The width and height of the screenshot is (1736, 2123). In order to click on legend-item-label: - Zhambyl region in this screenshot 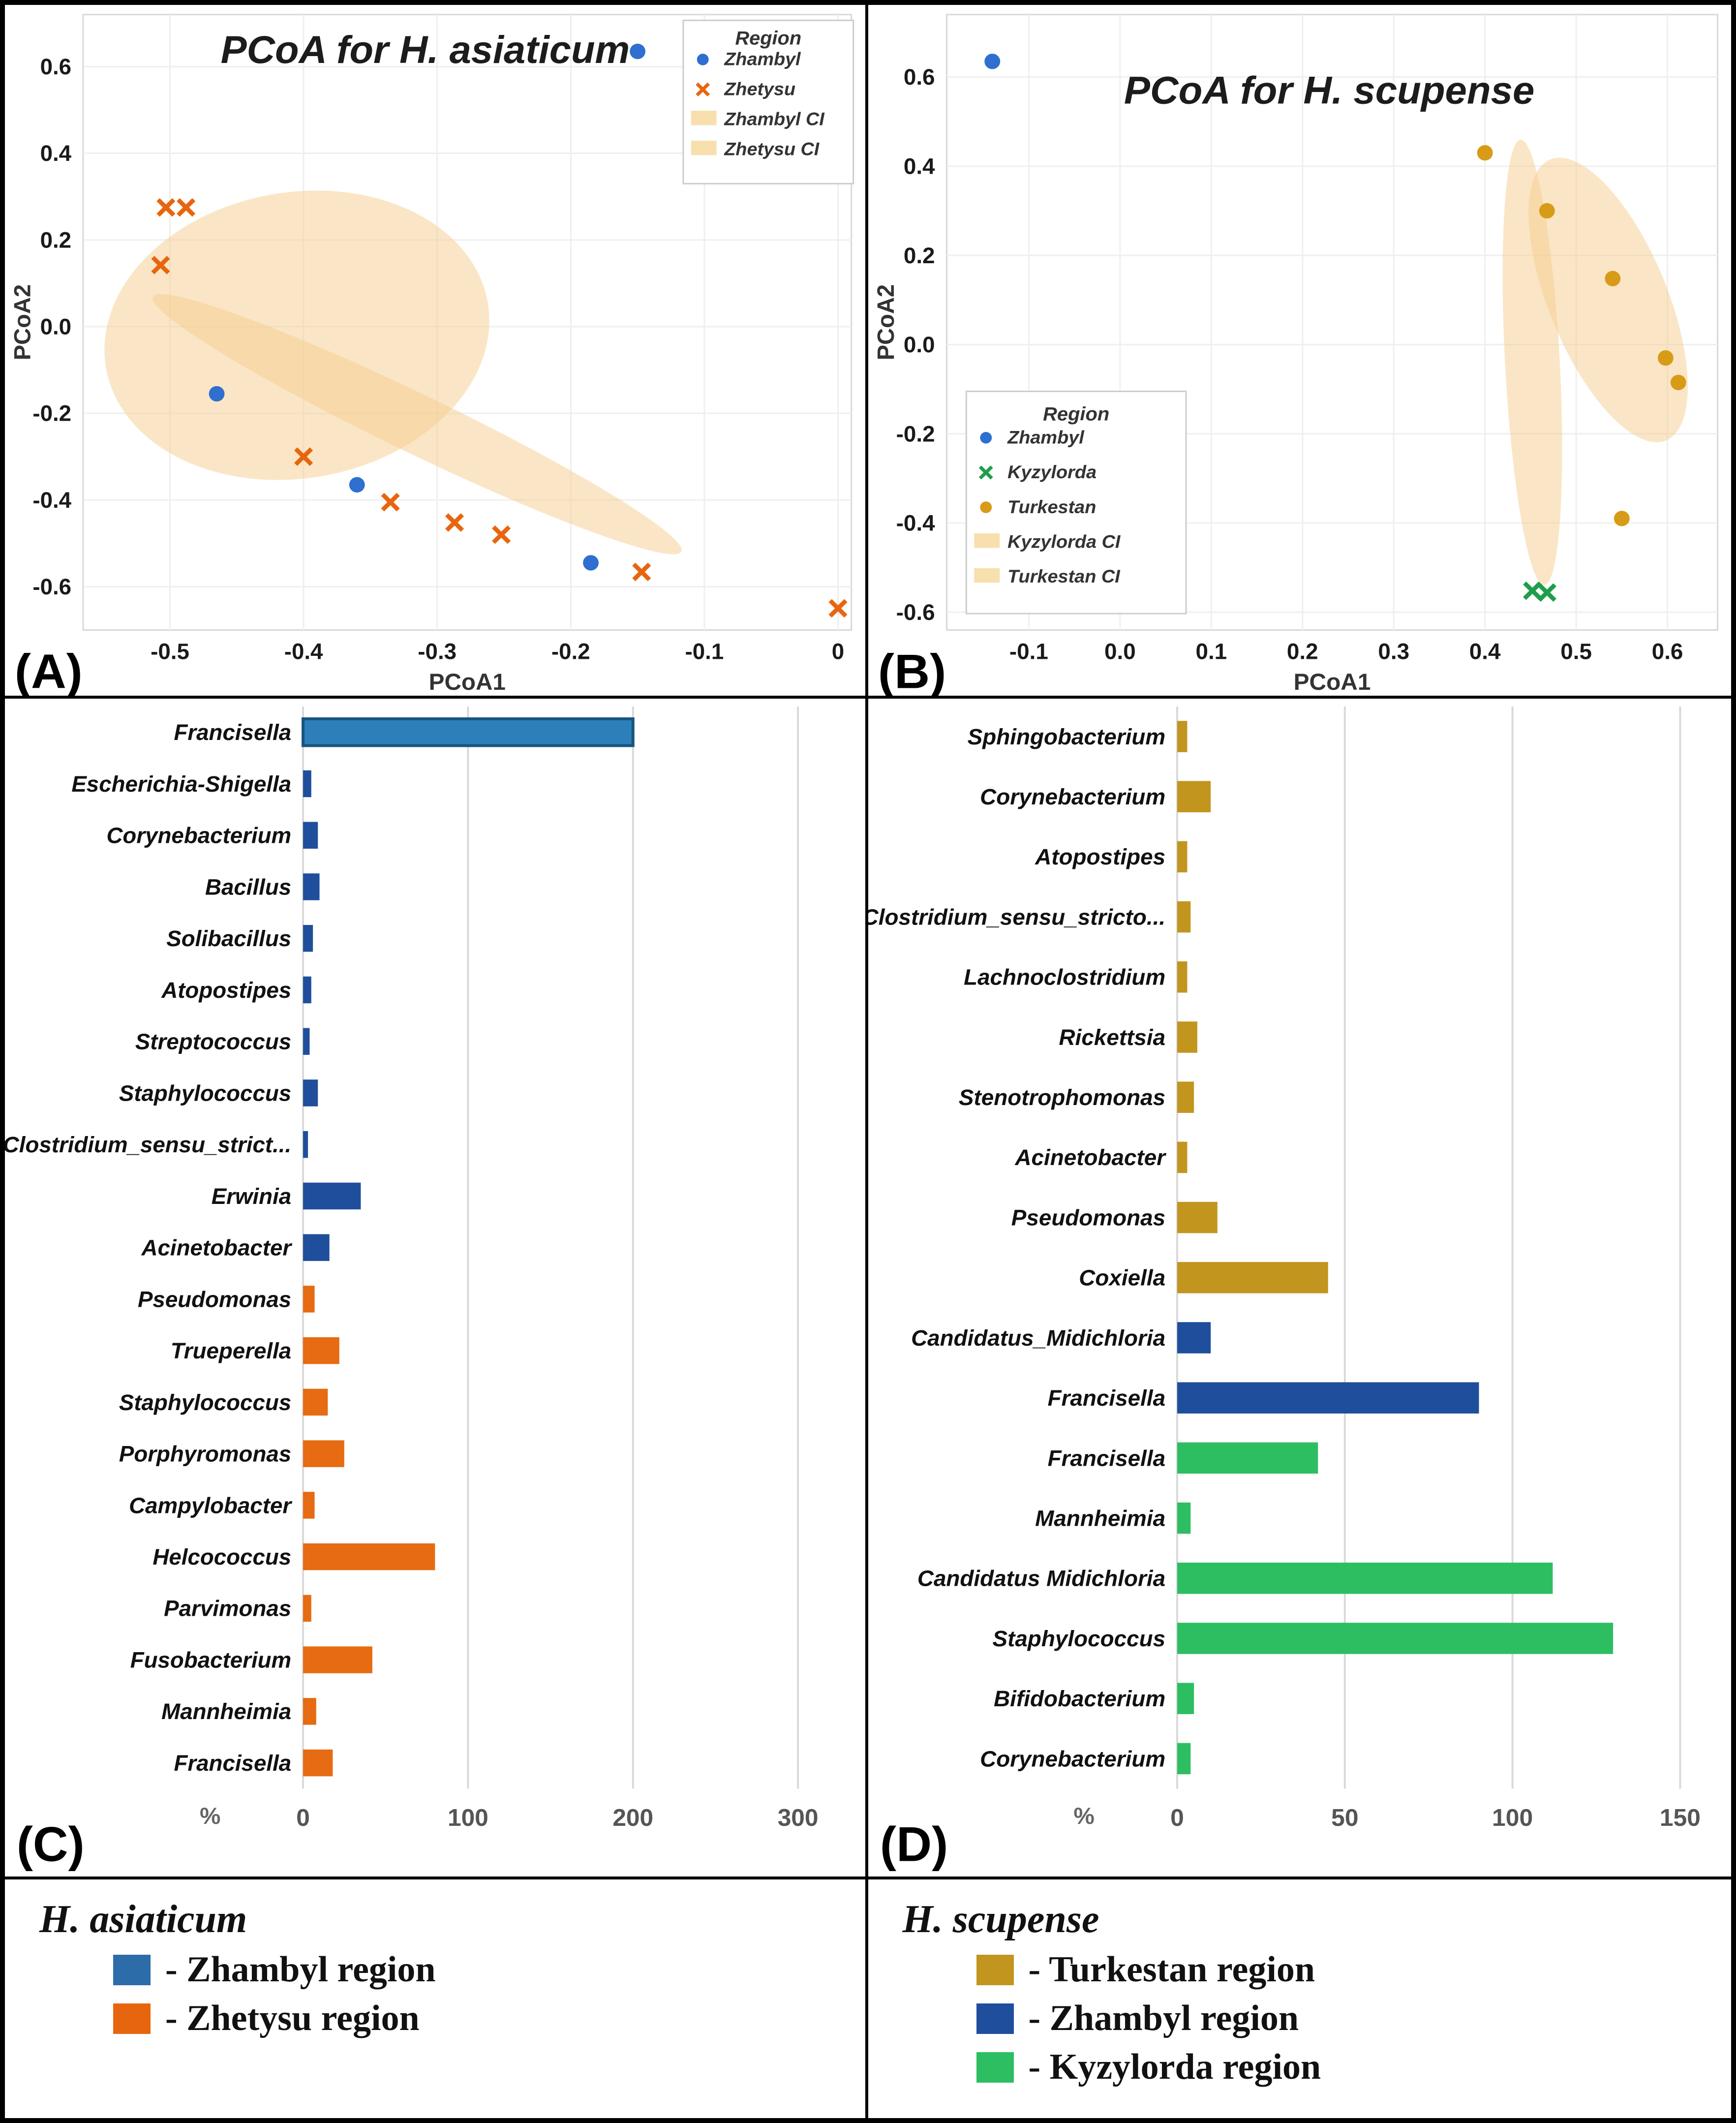, I will do `click(300, 1969)`.